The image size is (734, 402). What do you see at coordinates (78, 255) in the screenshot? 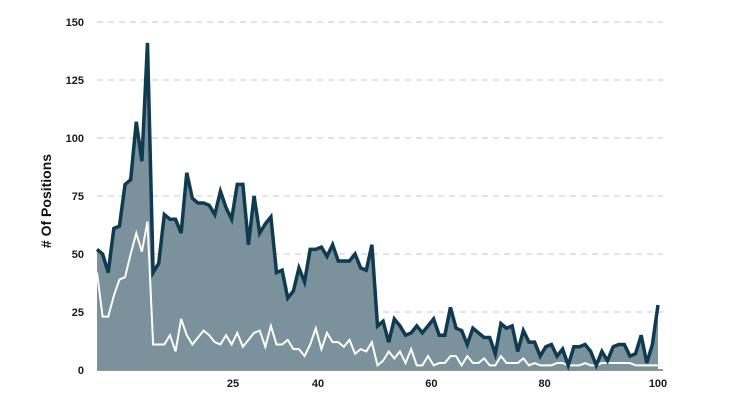
I see `y-tick-label: 50` at bounding box center [78, 255].